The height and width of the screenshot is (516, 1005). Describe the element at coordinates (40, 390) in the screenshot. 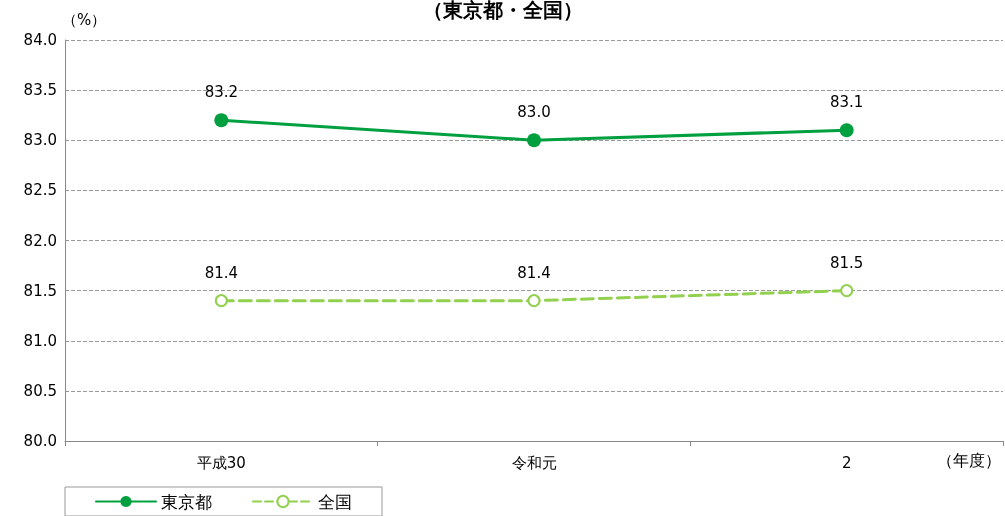

I see `y-tick-label: 80.5` at that location.